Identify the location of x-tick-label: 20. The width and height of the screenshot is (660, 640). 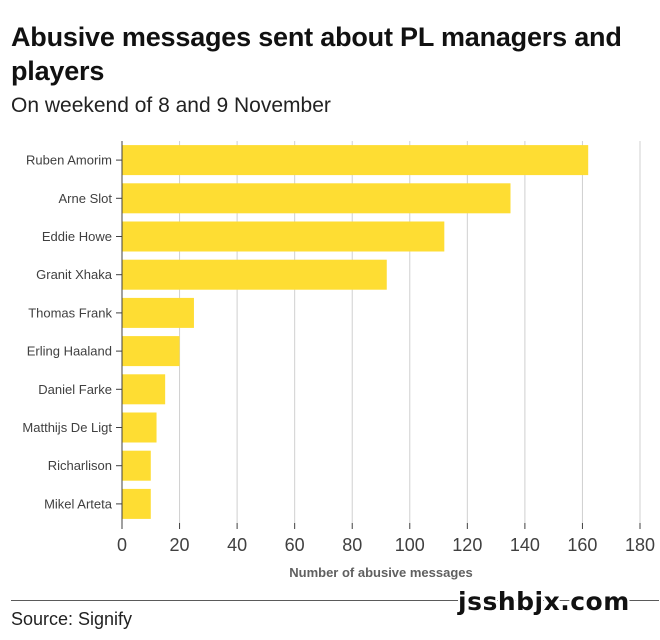
(180, 545).